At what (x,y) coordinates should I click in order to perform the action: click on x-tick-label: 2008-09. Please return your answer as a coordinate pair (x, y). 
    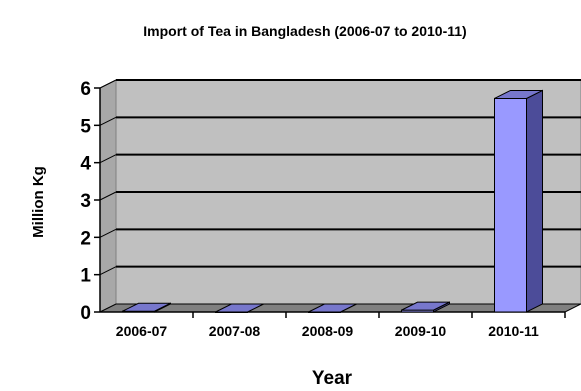
    Looking at the image, I should click on (328, 331).